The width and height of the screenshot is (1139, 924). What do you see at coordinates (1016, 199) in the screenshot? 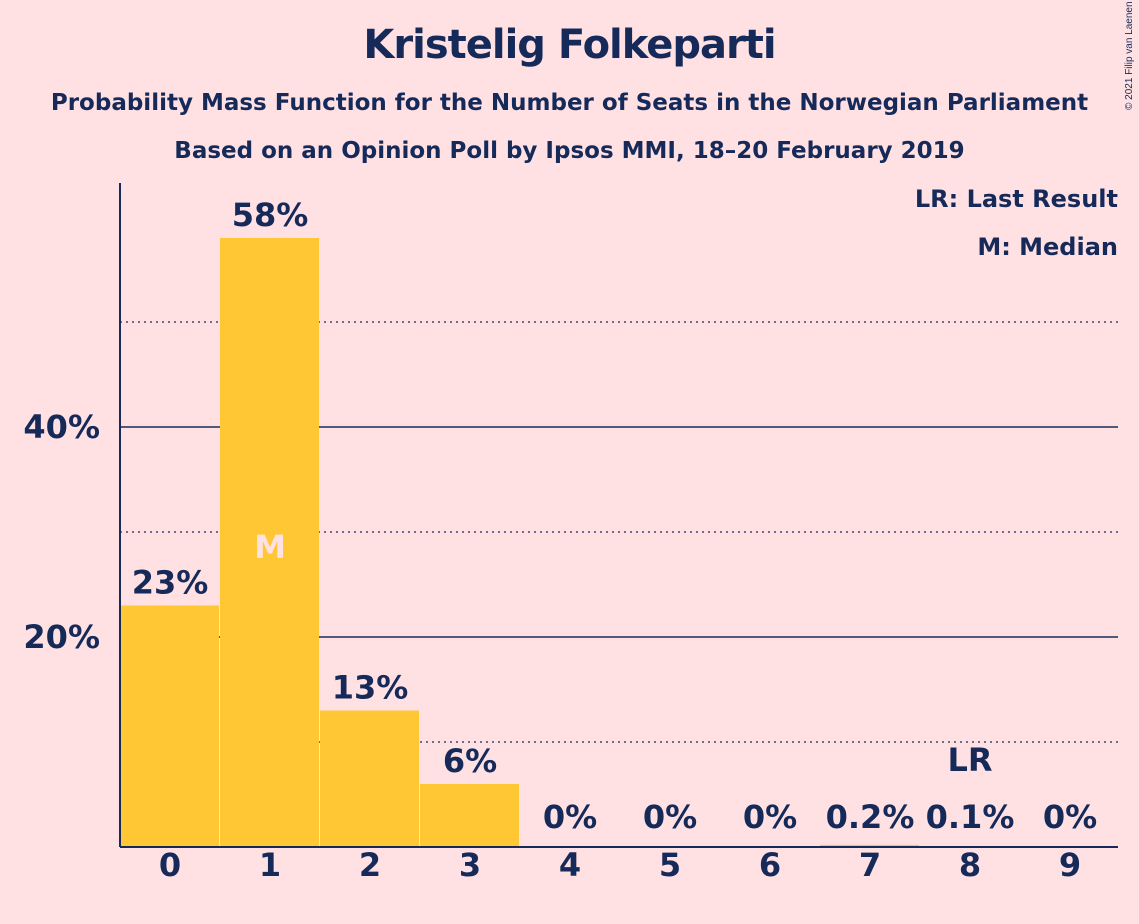
I see `legend-last-result: LR: Last Result` at bounding box center [1016, 199].